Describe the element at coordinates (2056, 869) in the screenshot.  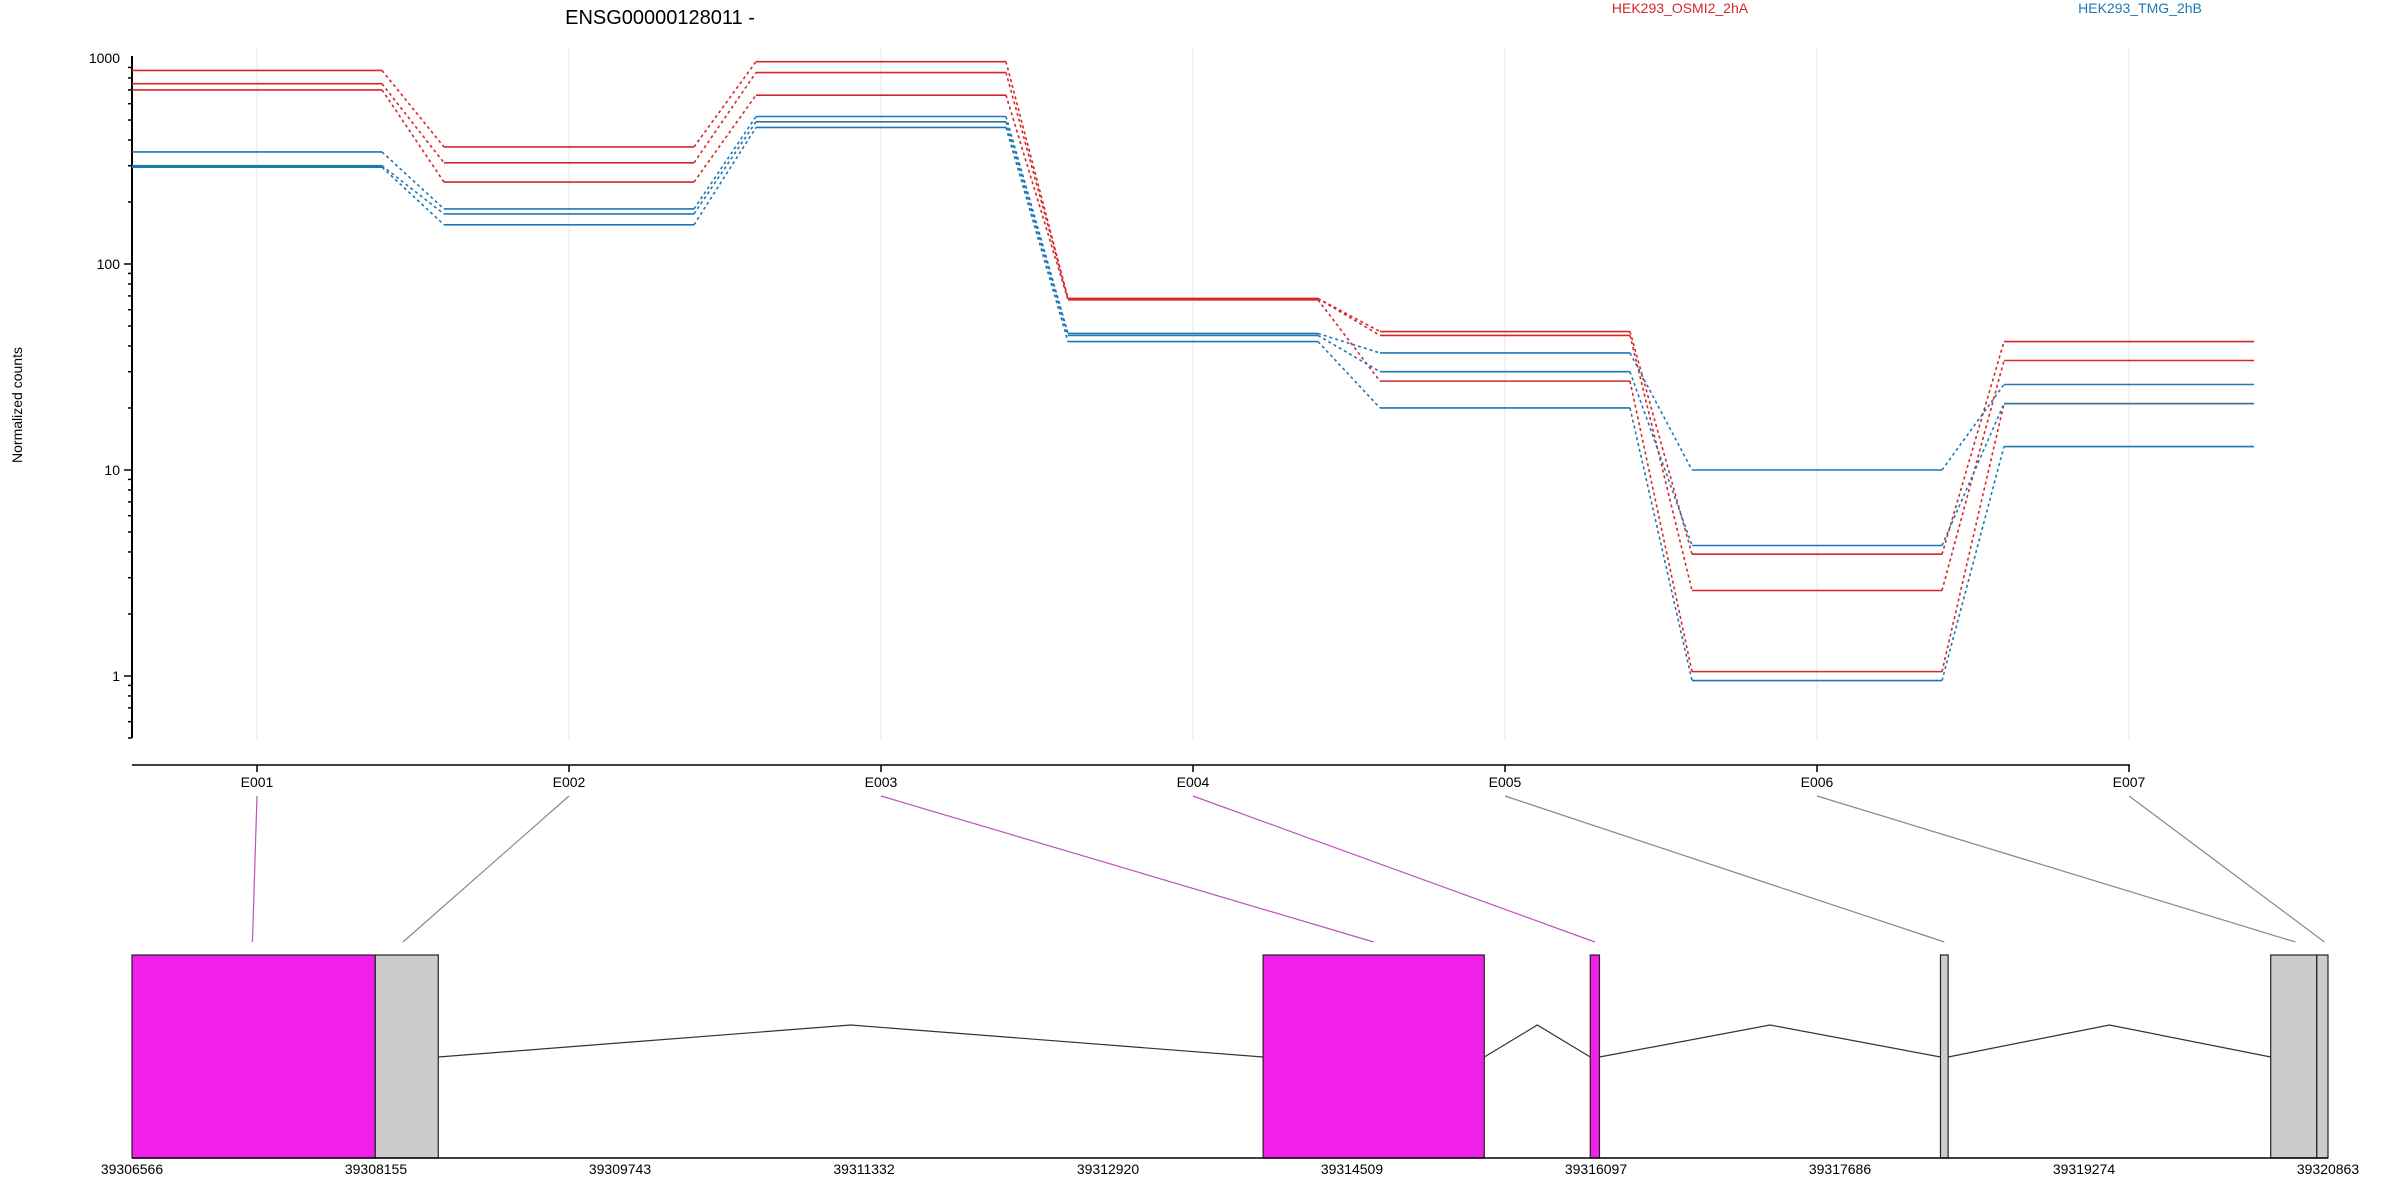
I see `exon-link-E006` at that location.